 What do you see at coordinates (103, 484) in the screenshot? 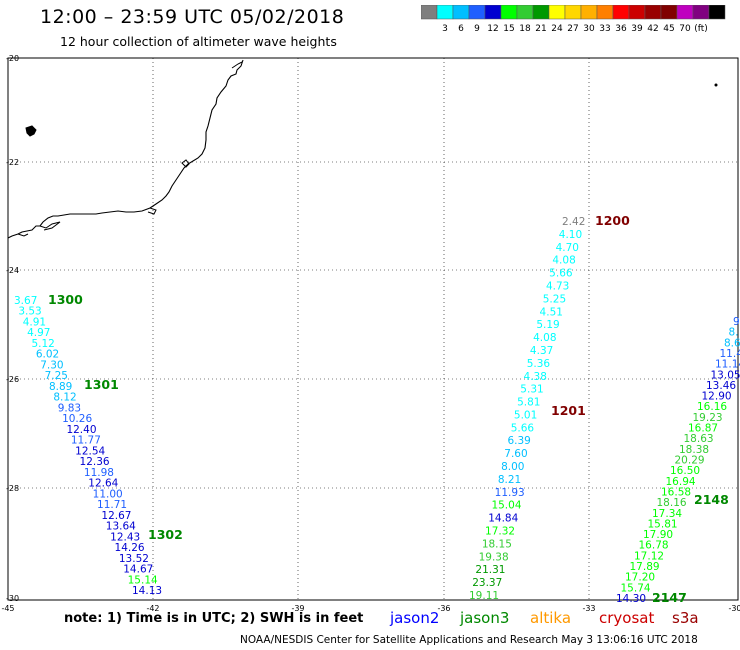
I see `wave-height-left-track: 12.64` at bounding box center [103, 484].